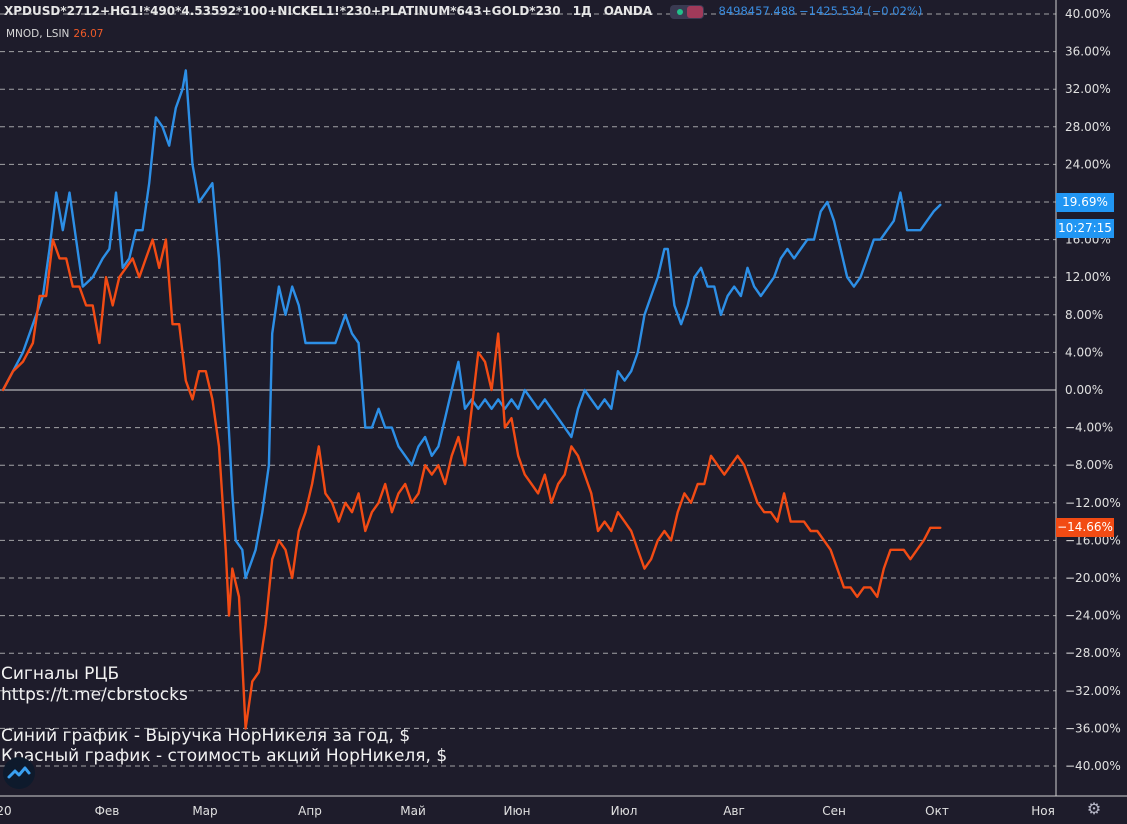 Image resolution: width=1127 pixels, height=824 pixels. I want to click on status-dot-icon, so click(680, 11).